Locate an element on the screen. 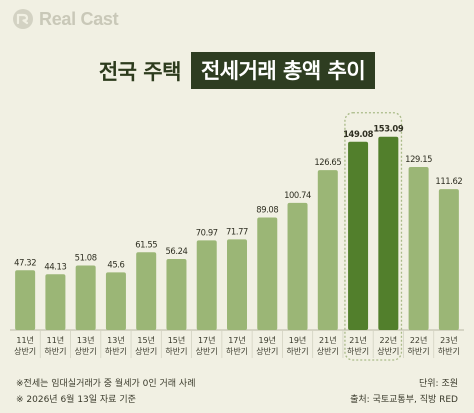 This screenshot has width=474, height=413. bar-value-label: 44.13 is located at coordinates (55, 266).